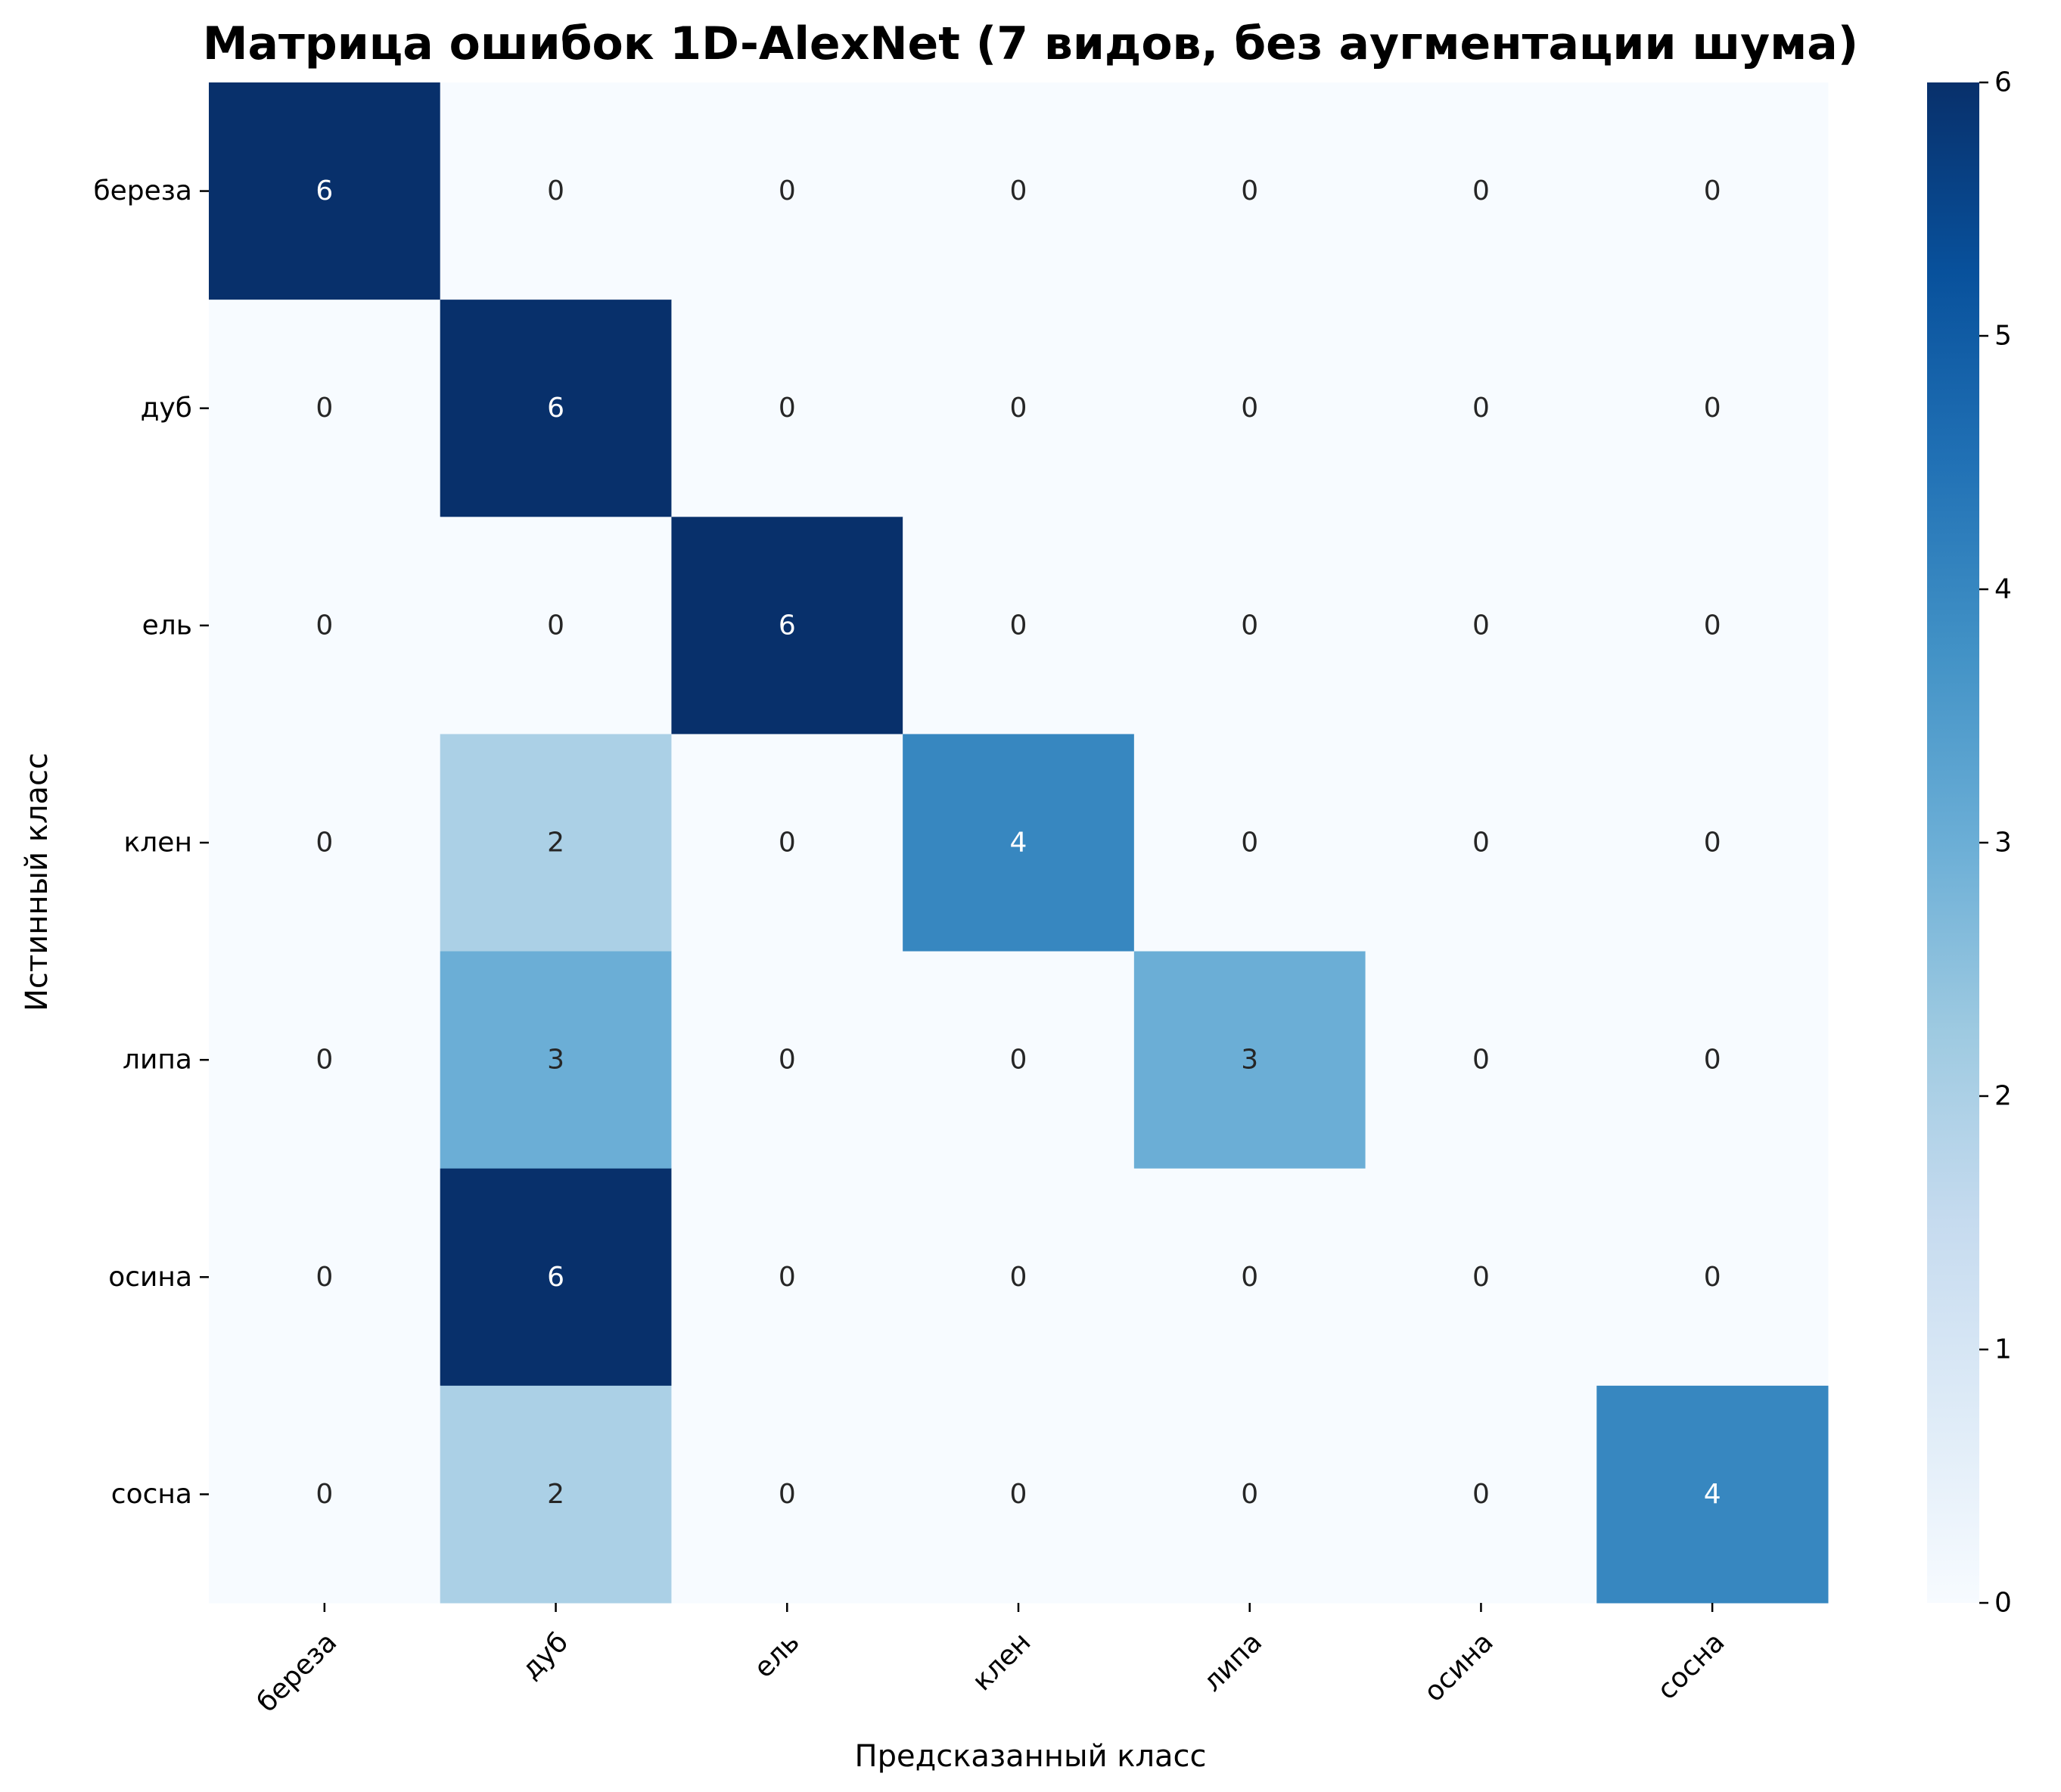  What do you see at coordinates (545, 1655) in the screenshot?
I see `x-tick-label: дуб` at bounding box center [545, 1655].